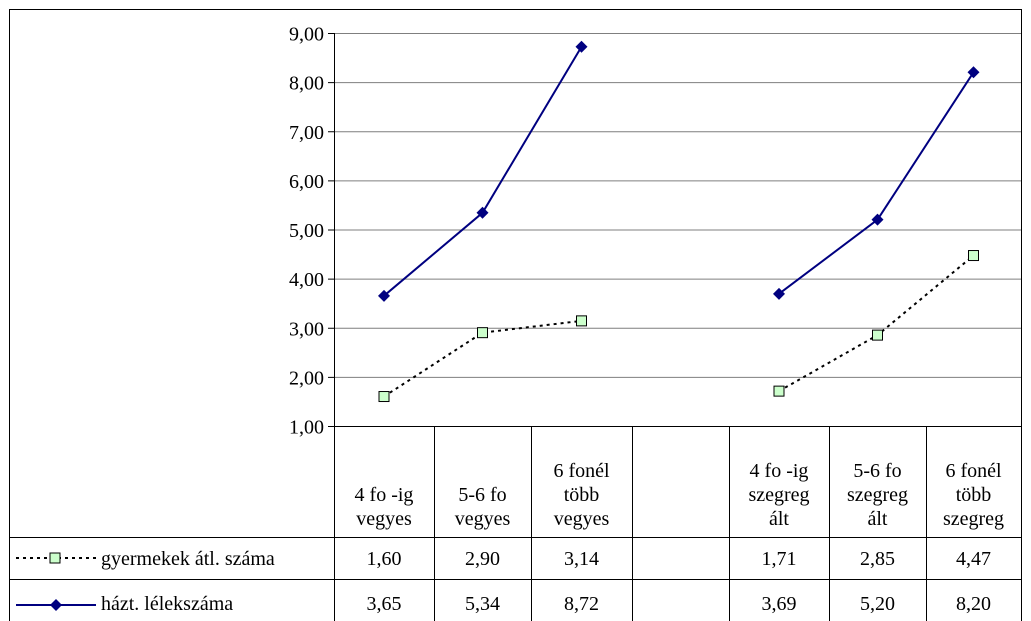 This screenshot has width=1031, height=621. Describe the element at coordinates (482, 559) in the screenshot. I see `data-table-value: 2,90` at that location.